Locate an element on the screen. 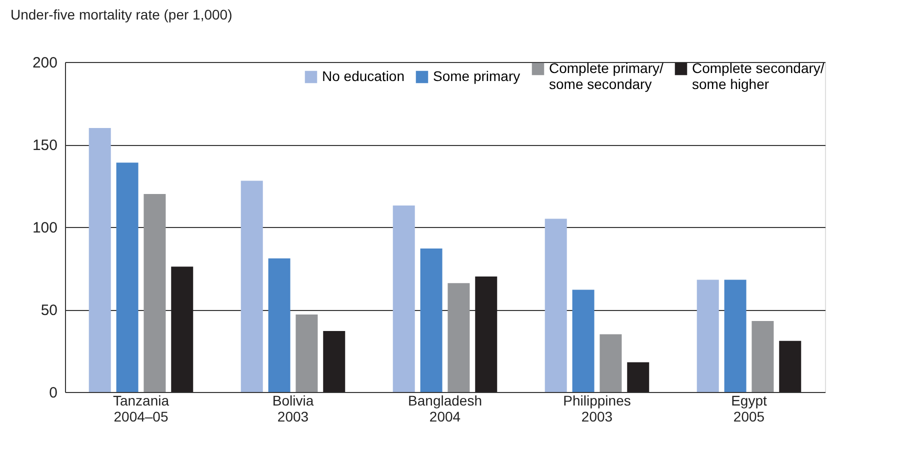  y-tick-label: 100 is located at coordinates (45, 228).